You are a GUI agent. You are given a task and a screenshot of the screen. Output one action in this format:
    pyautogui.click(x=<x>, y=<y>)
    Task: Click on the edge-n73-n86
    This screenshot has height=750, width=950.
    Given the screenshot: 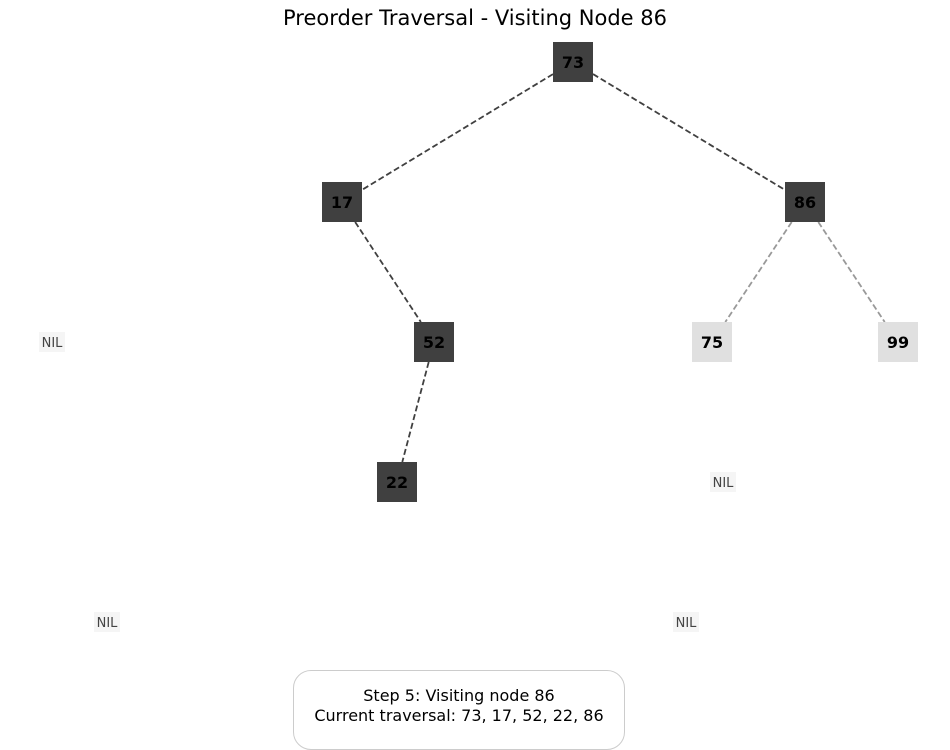 What is the action you would take?
    pyautogui.click(x=689, y=132)
    